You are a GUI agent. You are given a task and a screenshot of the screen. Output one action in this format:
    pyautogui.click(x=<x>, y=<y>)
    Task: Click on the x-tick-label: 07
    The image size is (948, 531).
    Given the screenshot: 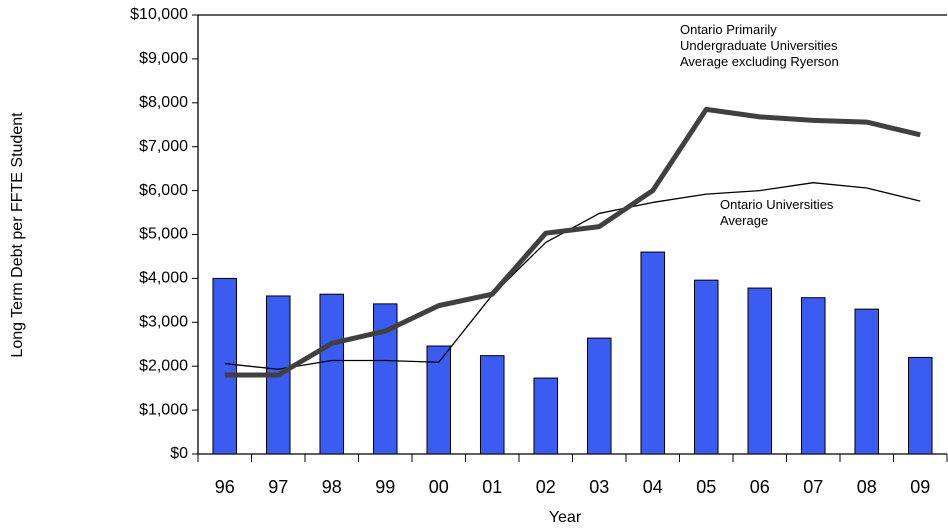 What is the action you would take?
    pyautogui.click(x=813, y=487)
    